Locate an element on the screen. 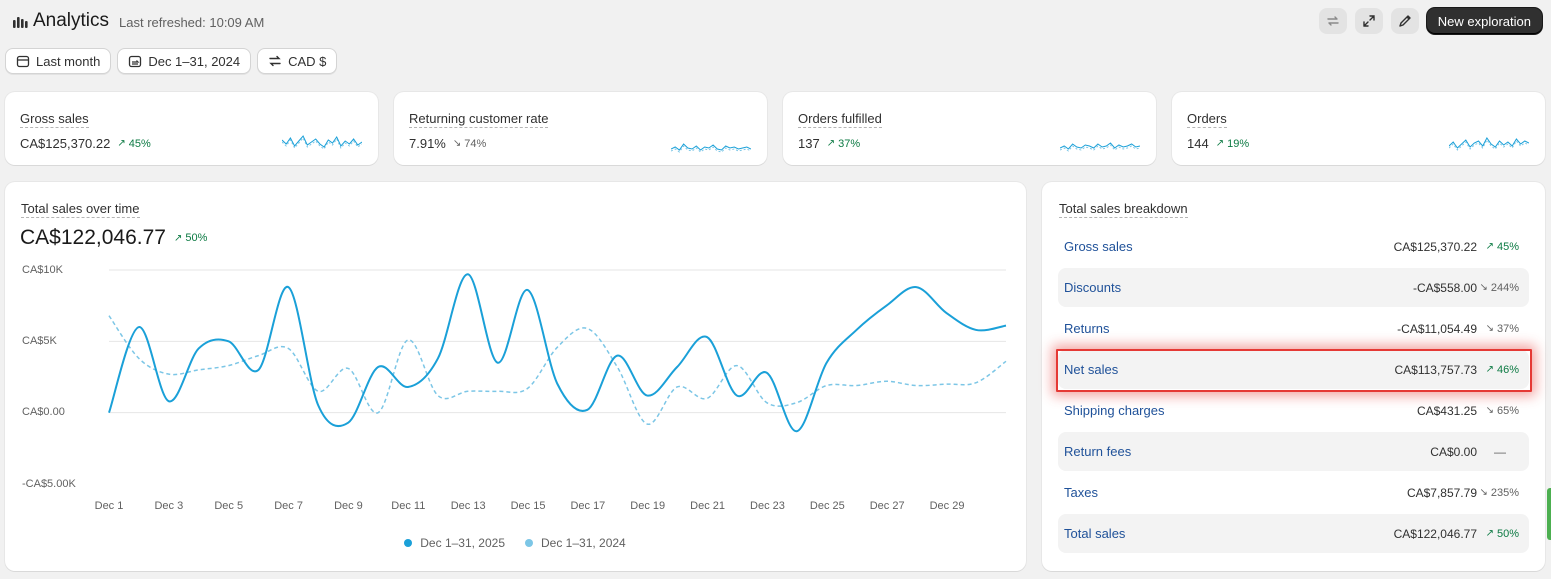 The image size is (1551, 579). filter-bar: Last month Dec 1–31, 2024 CAD $ is located at coordinates (174, 61).